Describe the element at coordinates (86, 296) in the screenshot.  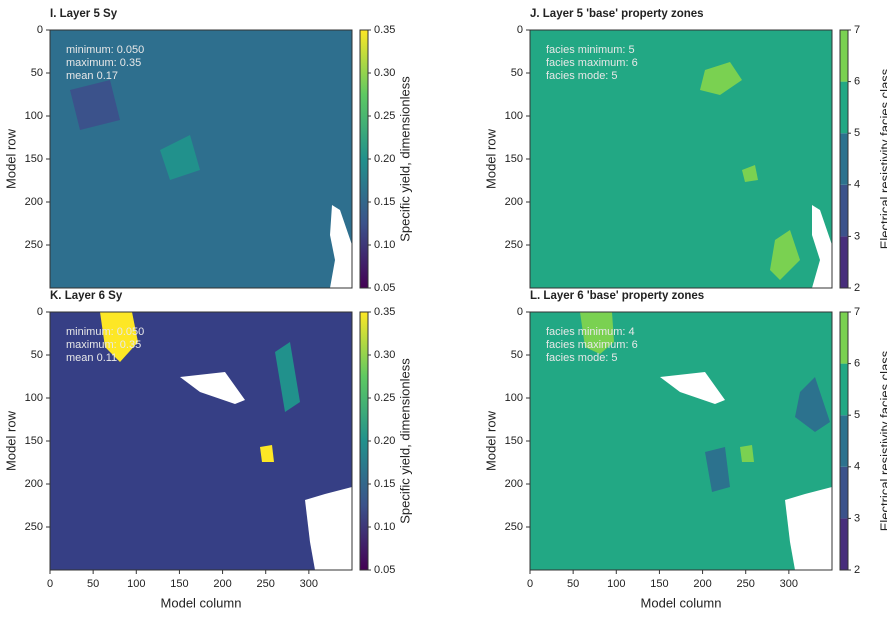
I see `panel-title: K. Layer 6 Sy` at that location.